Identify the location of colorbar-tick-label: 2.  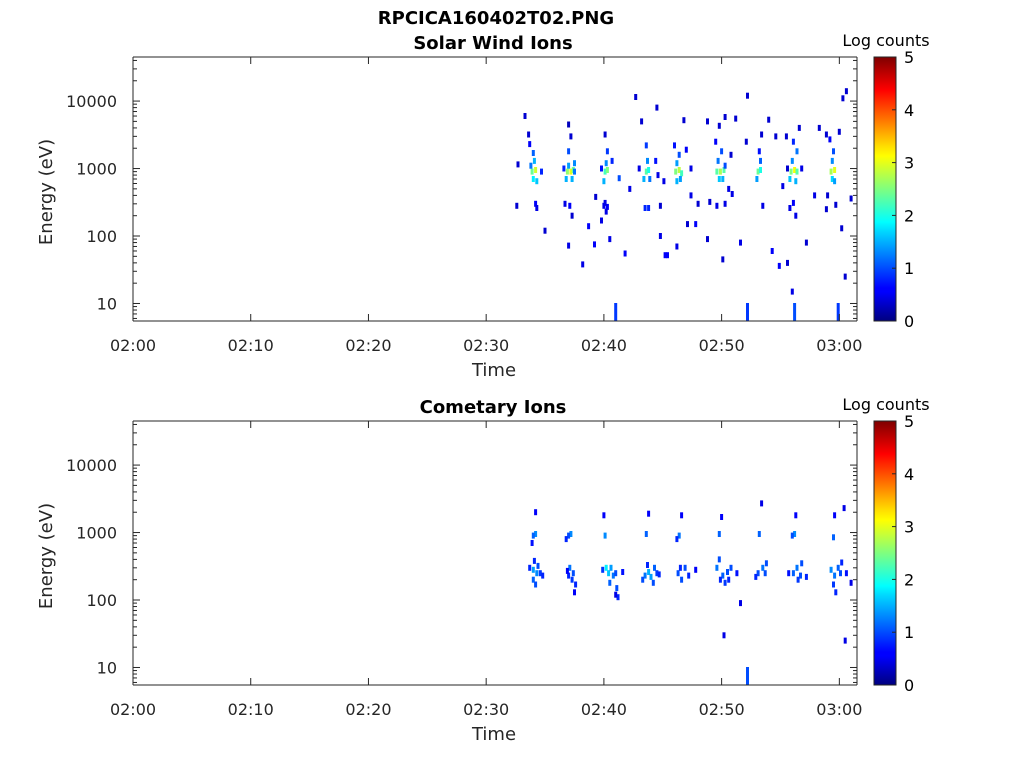
(909, 215).